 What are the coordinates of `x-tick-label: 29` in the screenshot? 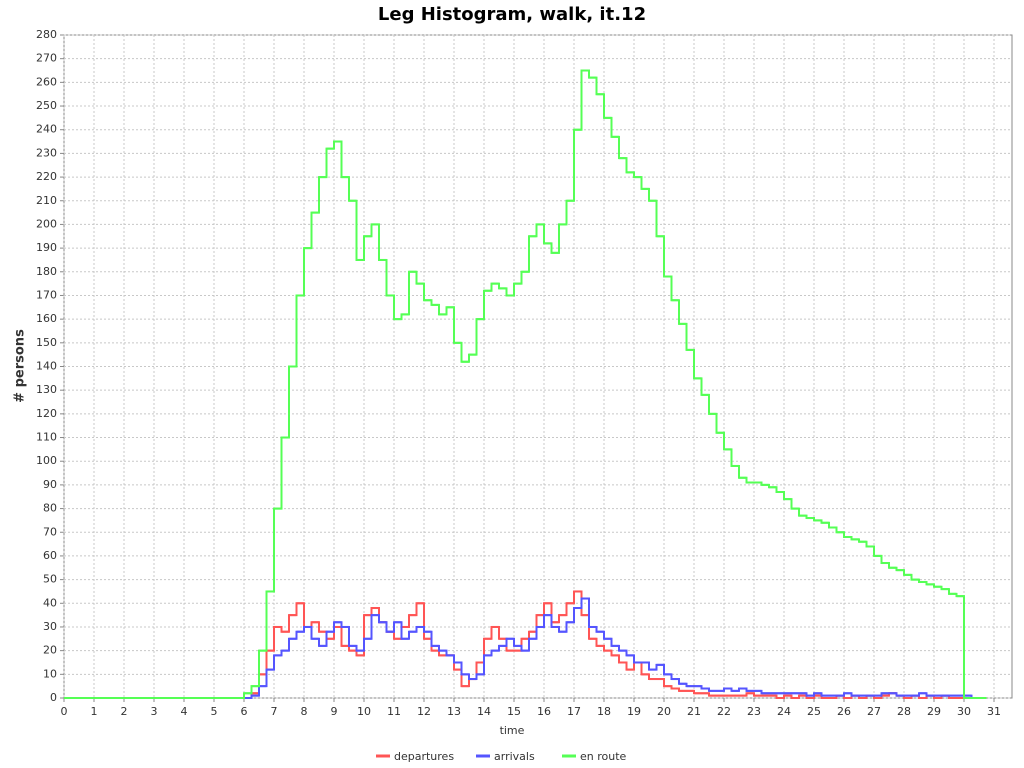 It's located at (934, 711).